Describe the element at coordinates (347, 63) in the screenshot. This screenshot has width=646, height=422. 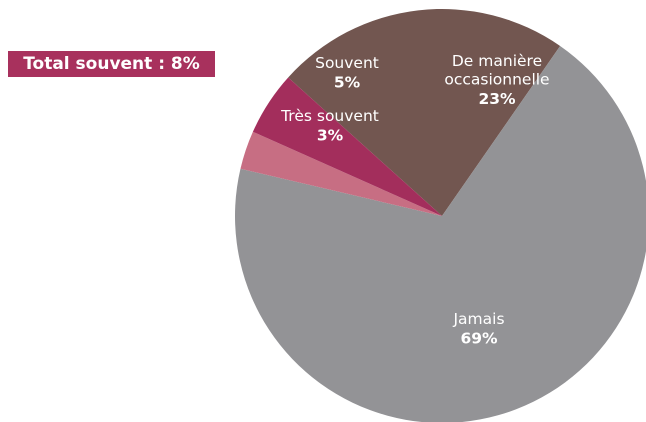
I see `pie-slice-name-3: Souvent` at that location.